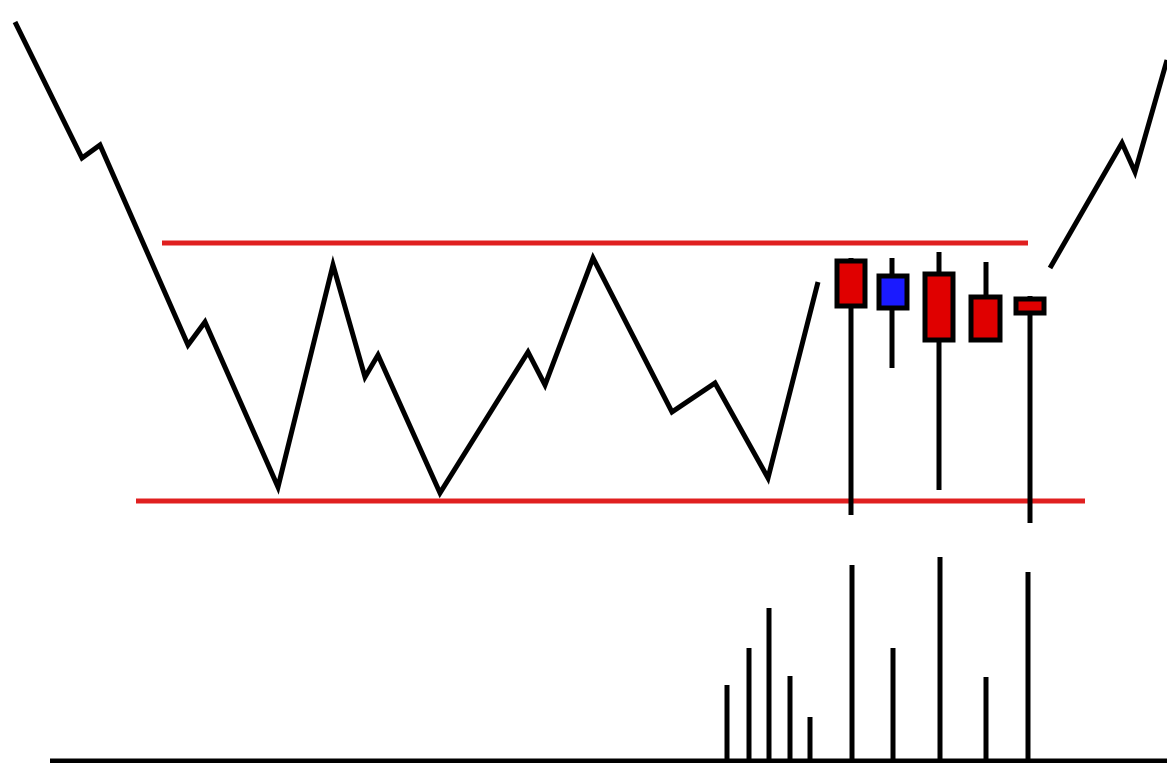 This screenshot has height=763, width=1167. Describe the element at coordinates (877, 659) in the screenshot. I see `volume-bars` at that location.